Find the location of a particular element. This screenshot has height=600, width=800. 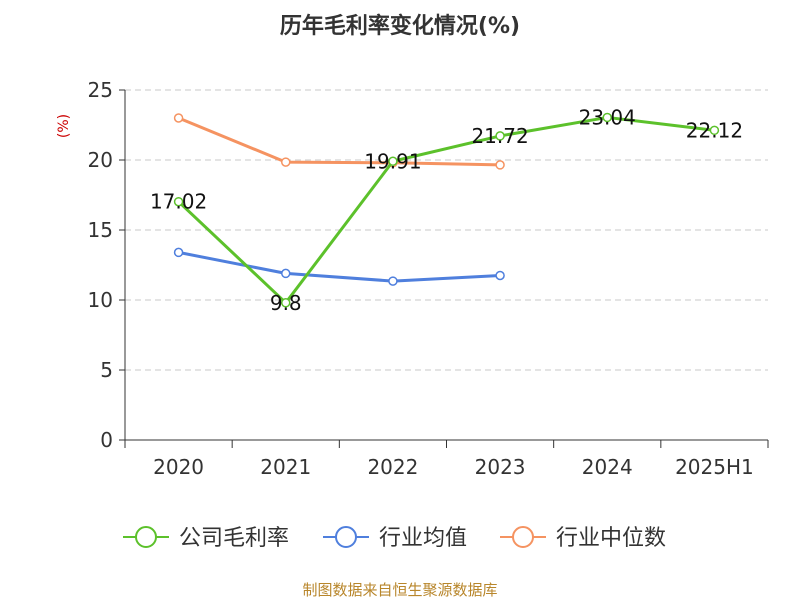

legend-item-0: 公司毛利率 is located at coordinates (206, 538).